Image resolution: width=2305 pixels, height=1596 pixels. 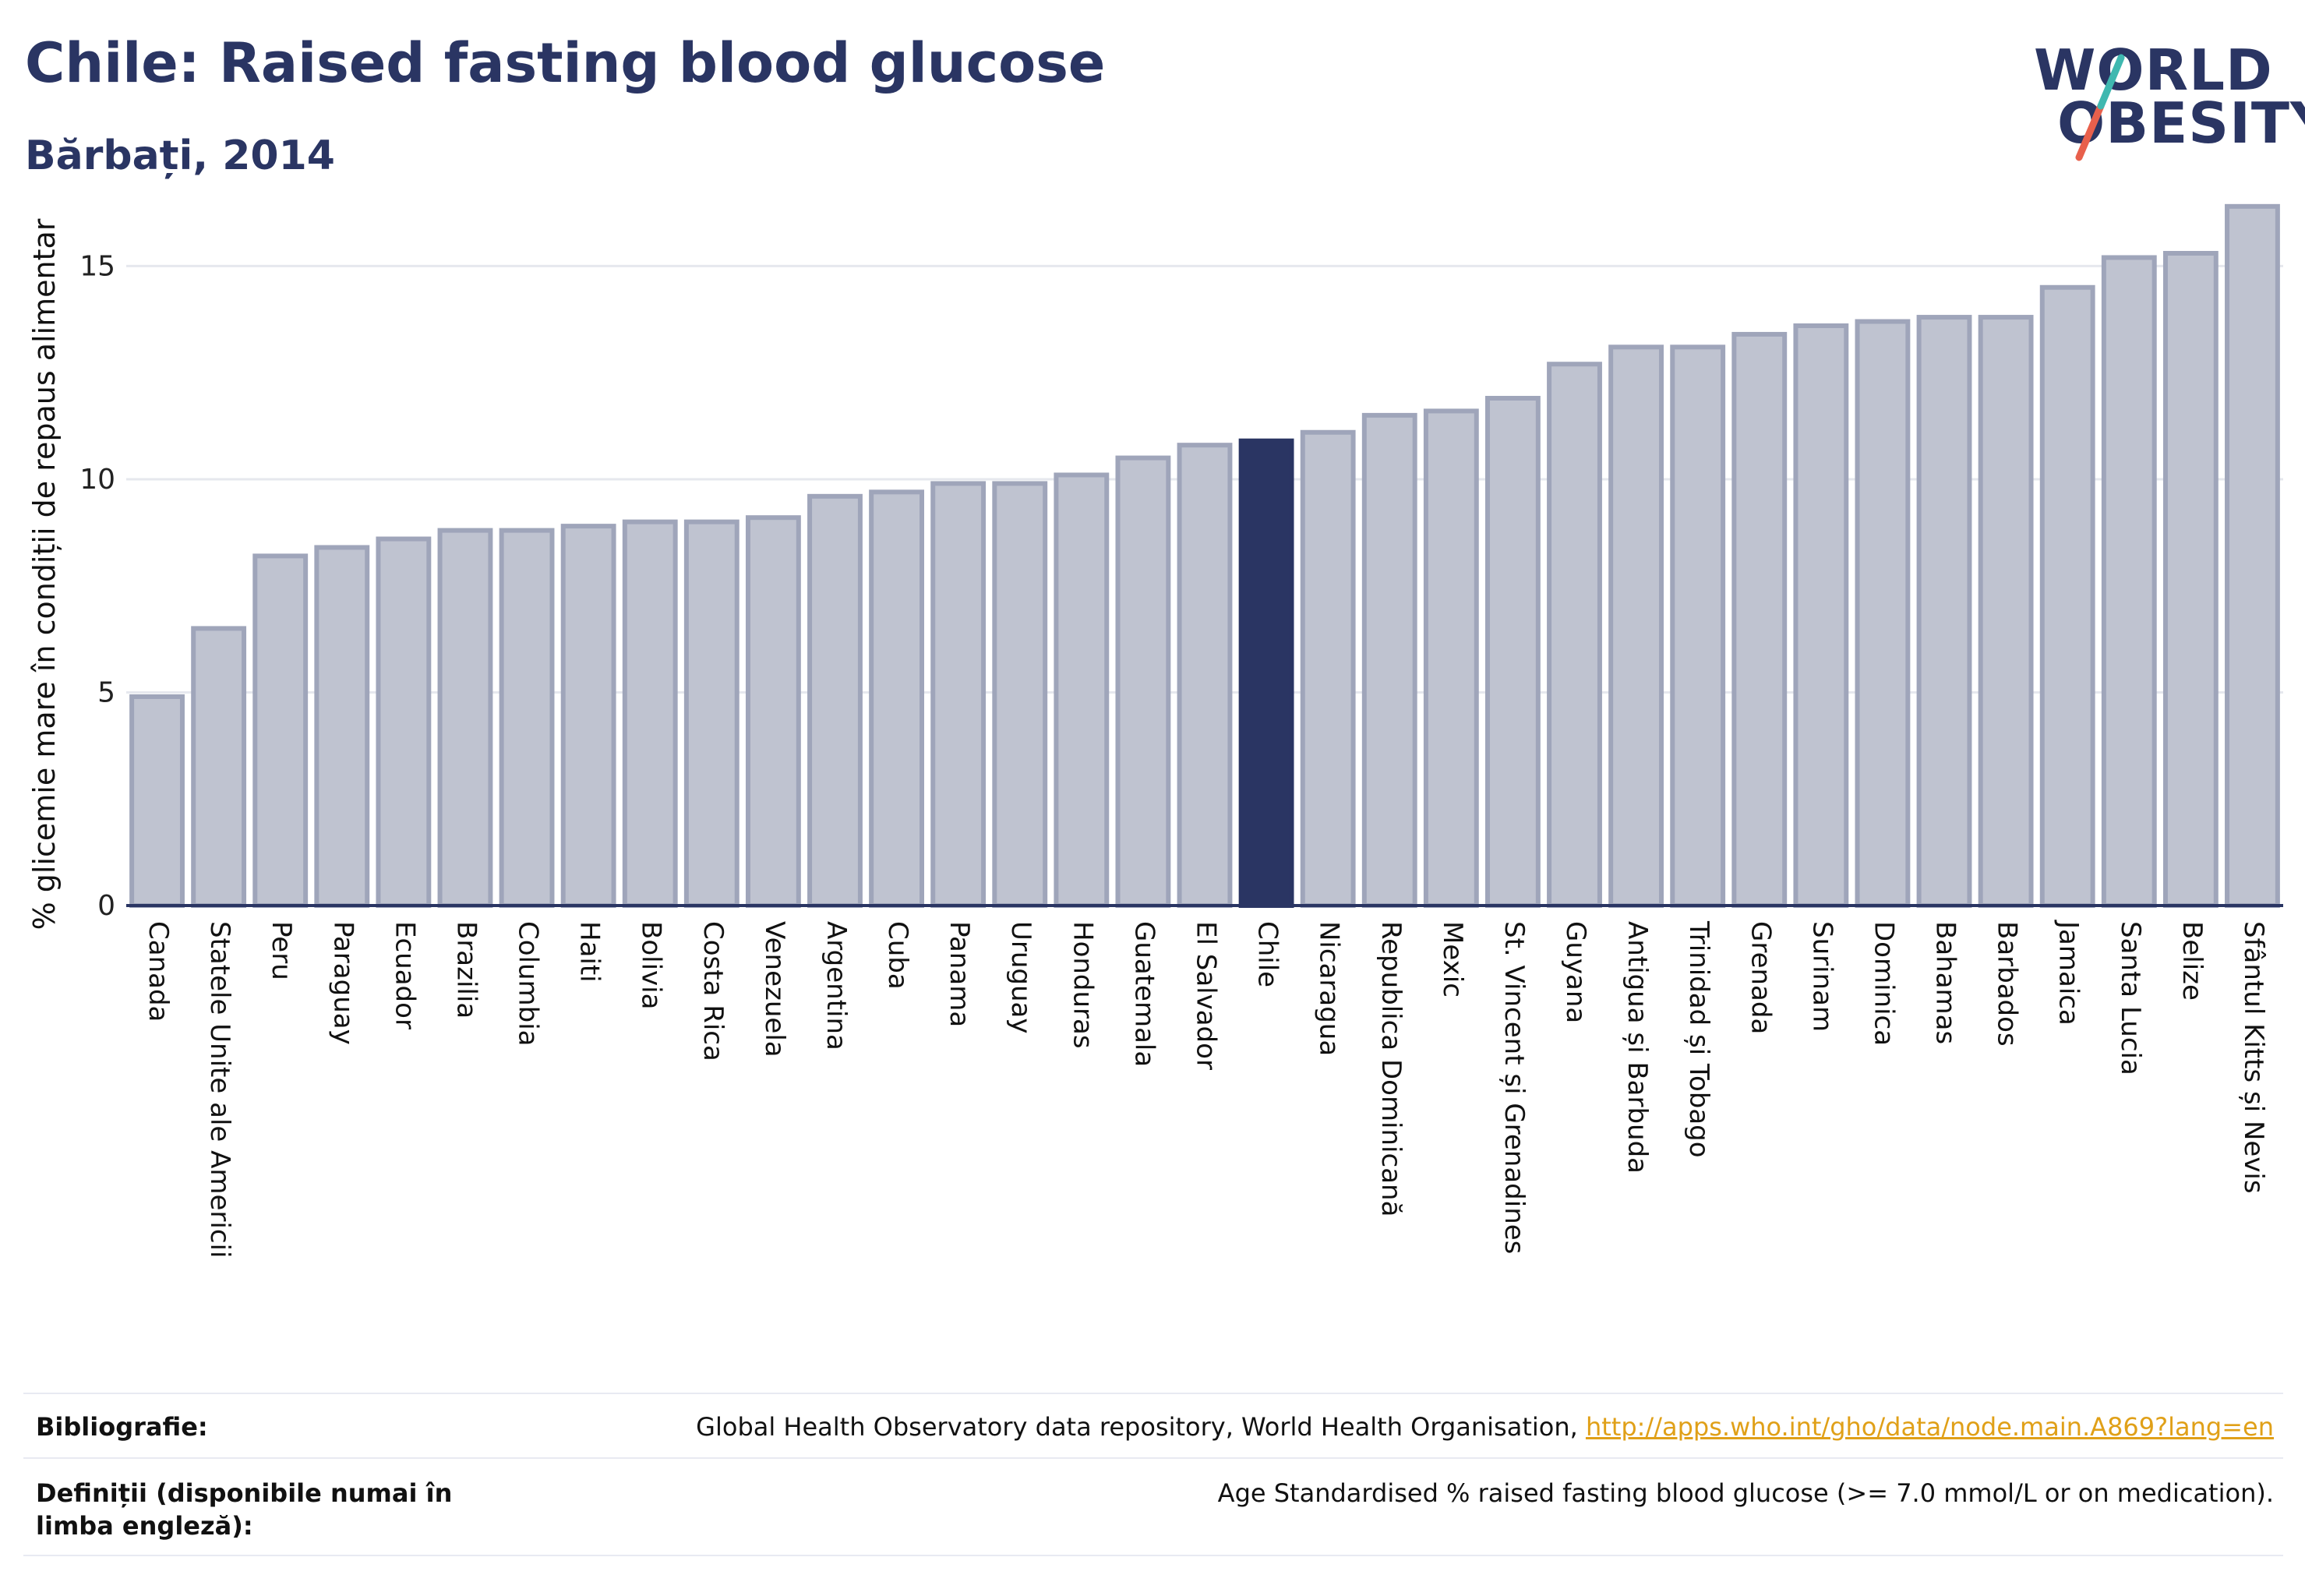 I want to click on x-tick-label: Santa Lucia, so click(x=2130, y=998).